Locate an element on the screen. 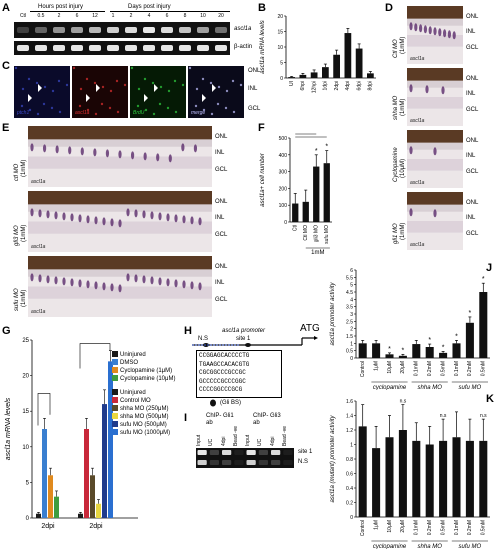 The width and height of the screenshot is (499, 550). x-tick-label: 2dpi is located at coordinates (337, 85).